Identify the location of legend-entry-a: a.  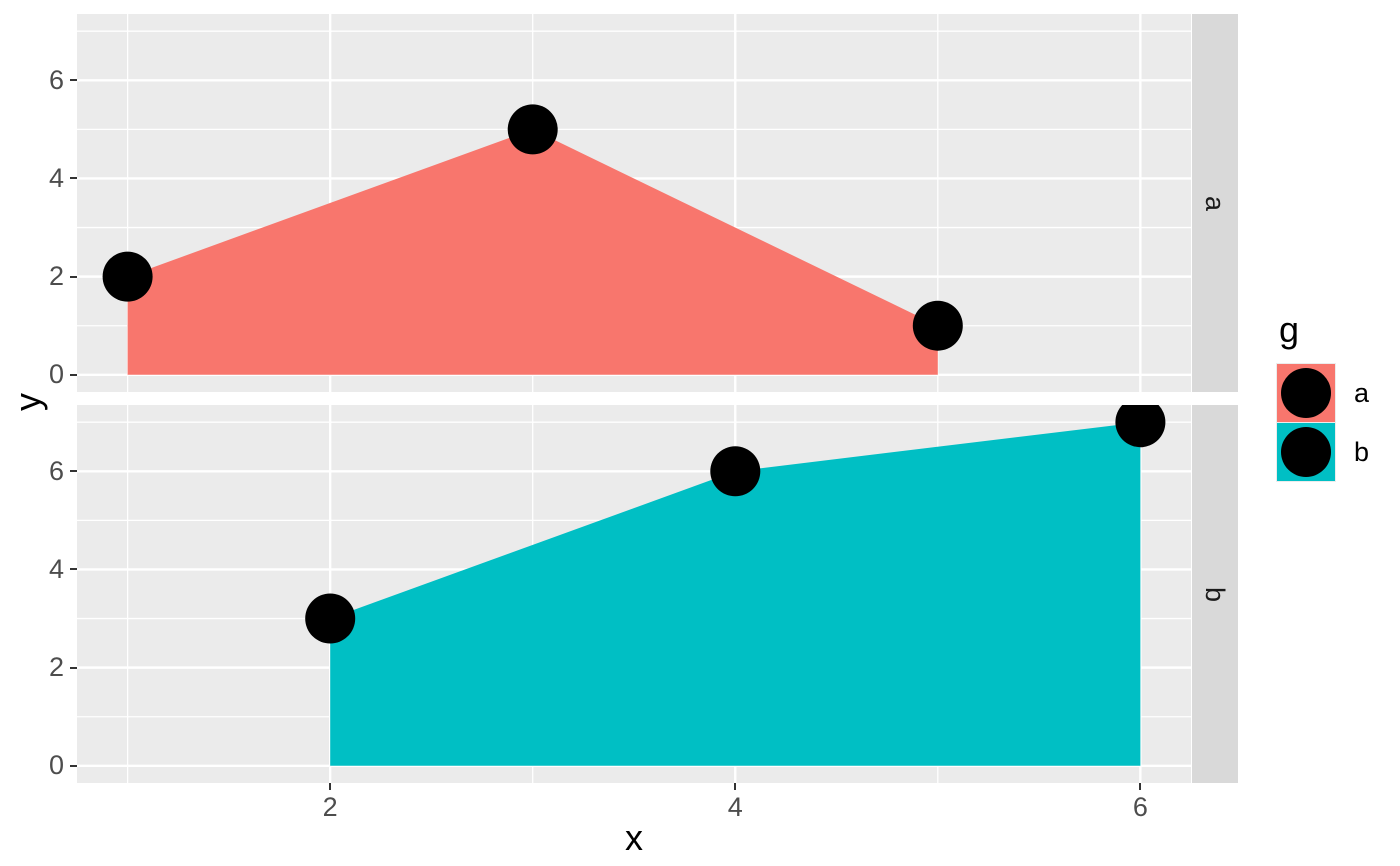
(1323, 393).